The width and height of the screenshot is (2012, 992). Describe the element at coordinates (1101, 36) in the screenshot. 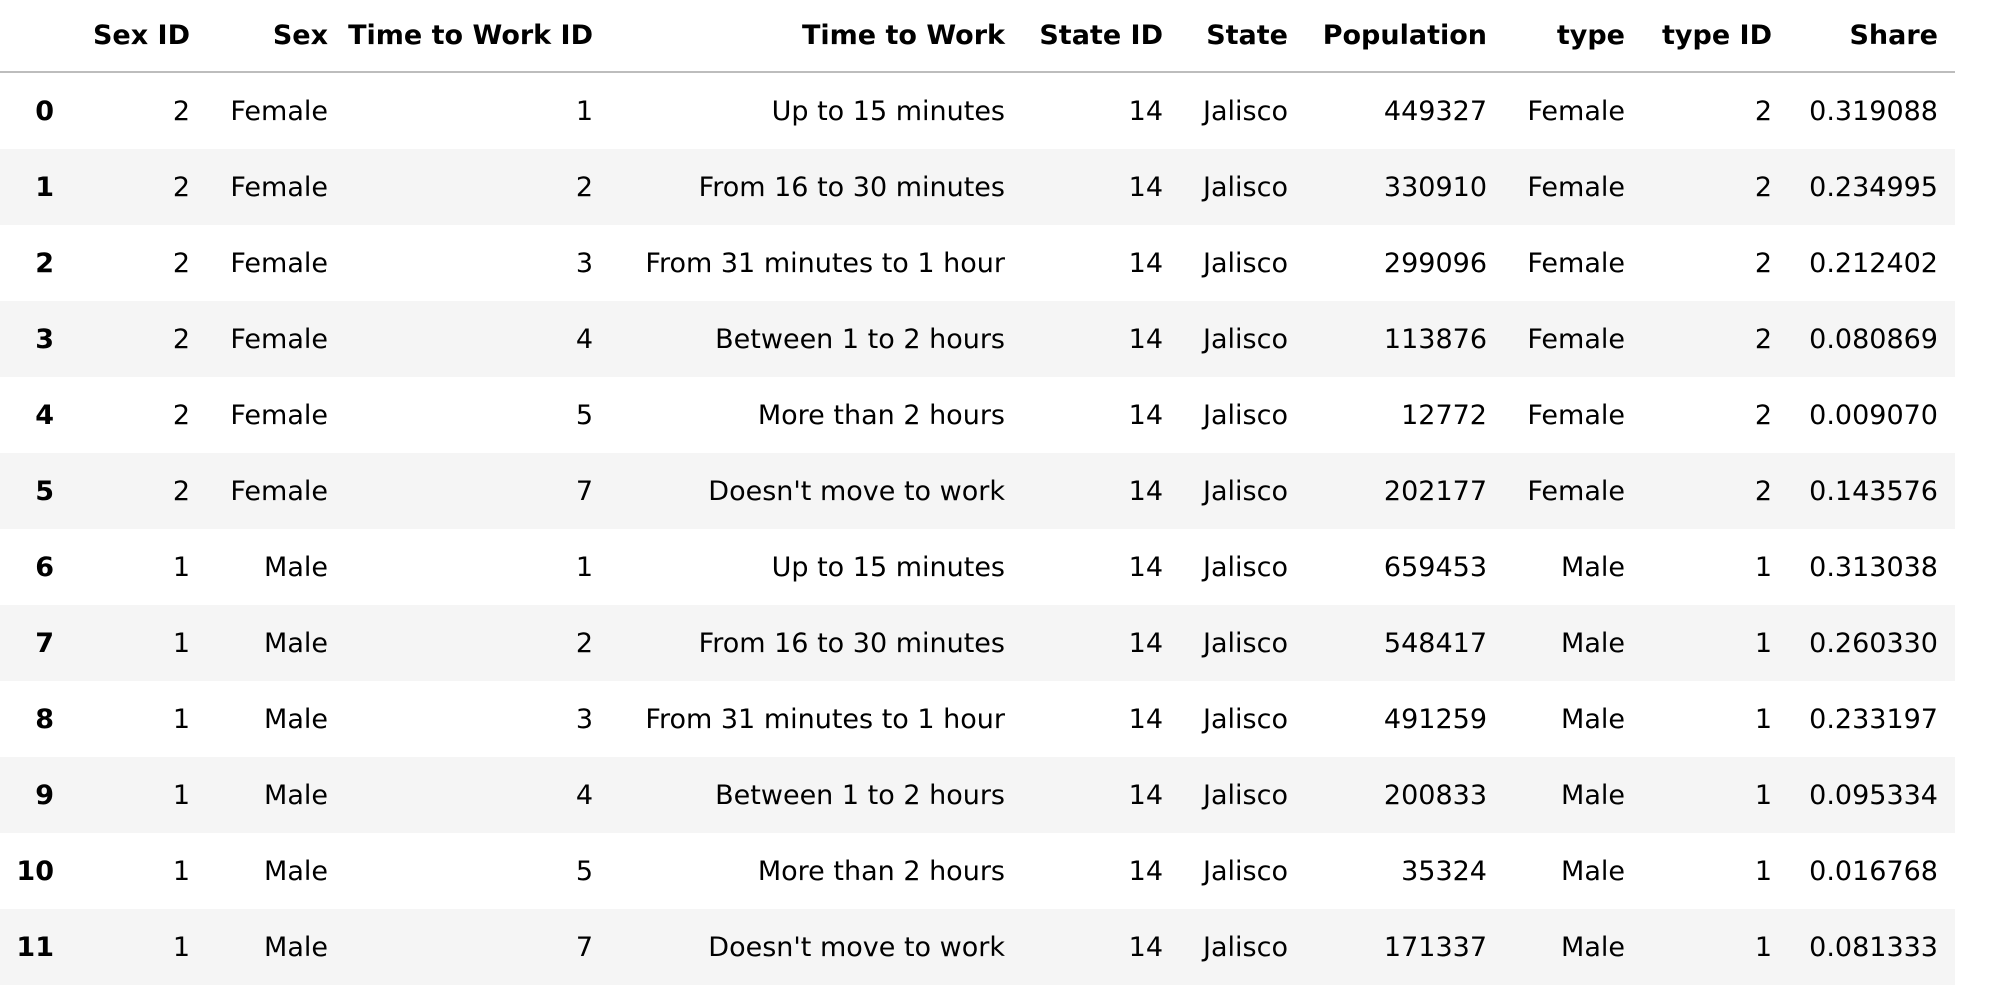

I see `column-header-state-id: State ID` at that location.